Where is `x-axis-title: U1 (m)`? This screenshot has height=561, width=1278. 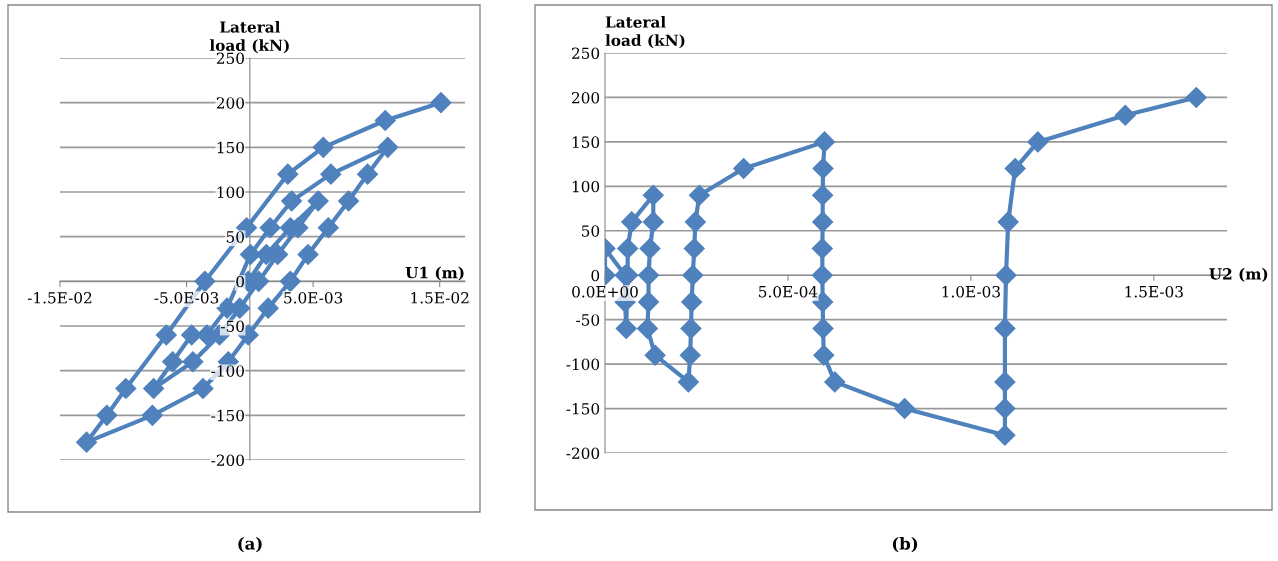 x-axis-title: U1 (m) is located at coordinates (434, 273).